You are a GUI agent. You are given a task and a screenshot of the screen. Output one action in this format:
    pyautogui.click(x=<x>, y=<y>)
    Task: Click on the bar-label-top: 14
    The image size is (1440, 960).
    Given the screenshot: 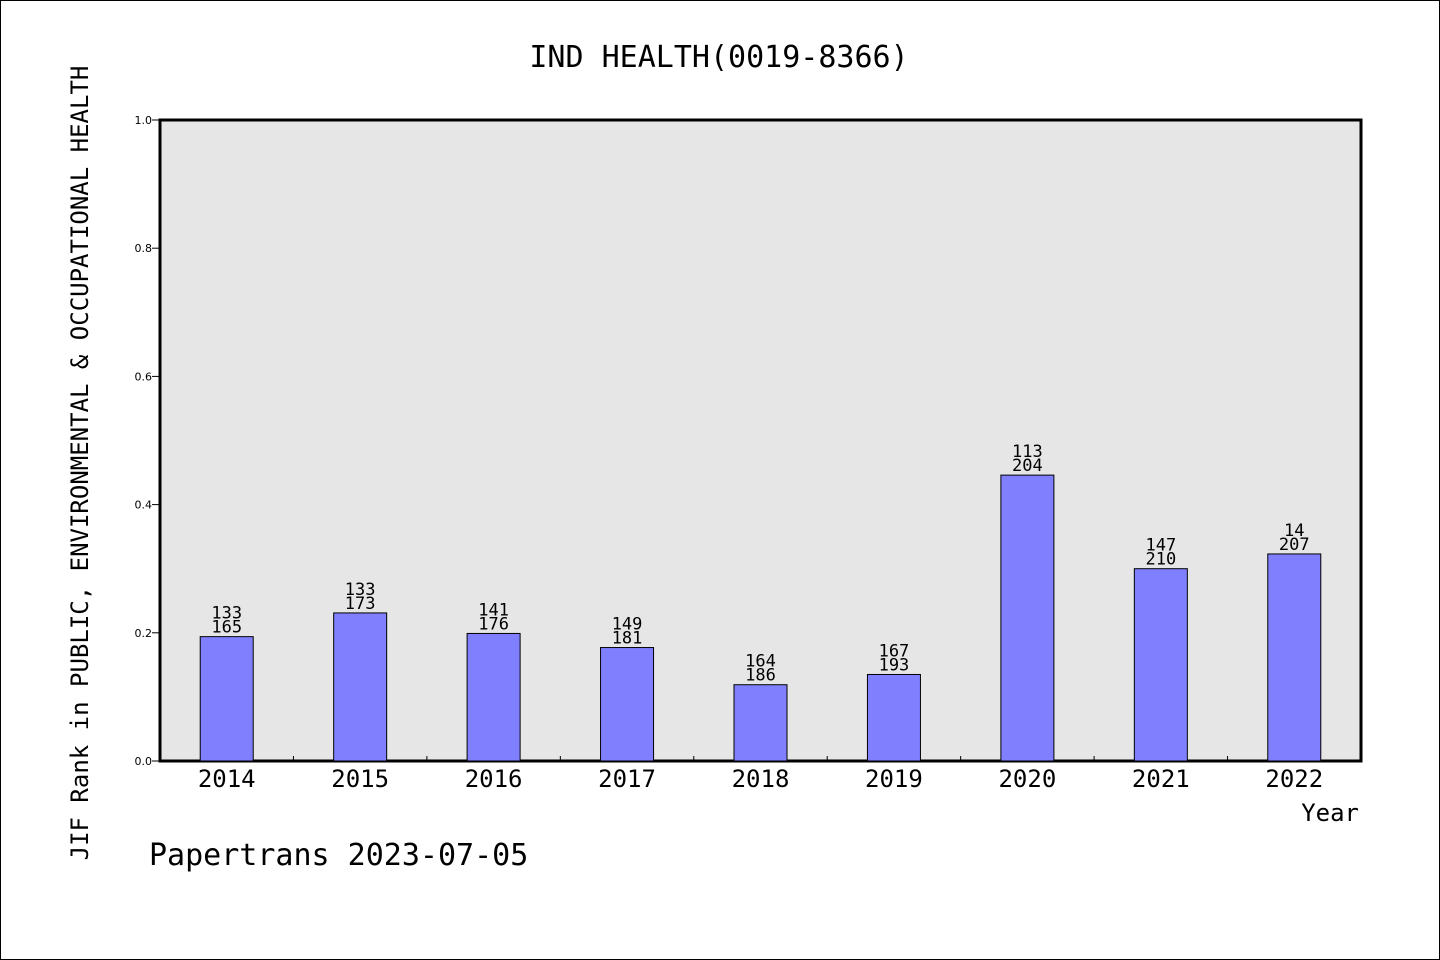 What is the action you would take?
    pyautogui.click(x=1294, y=531)
    